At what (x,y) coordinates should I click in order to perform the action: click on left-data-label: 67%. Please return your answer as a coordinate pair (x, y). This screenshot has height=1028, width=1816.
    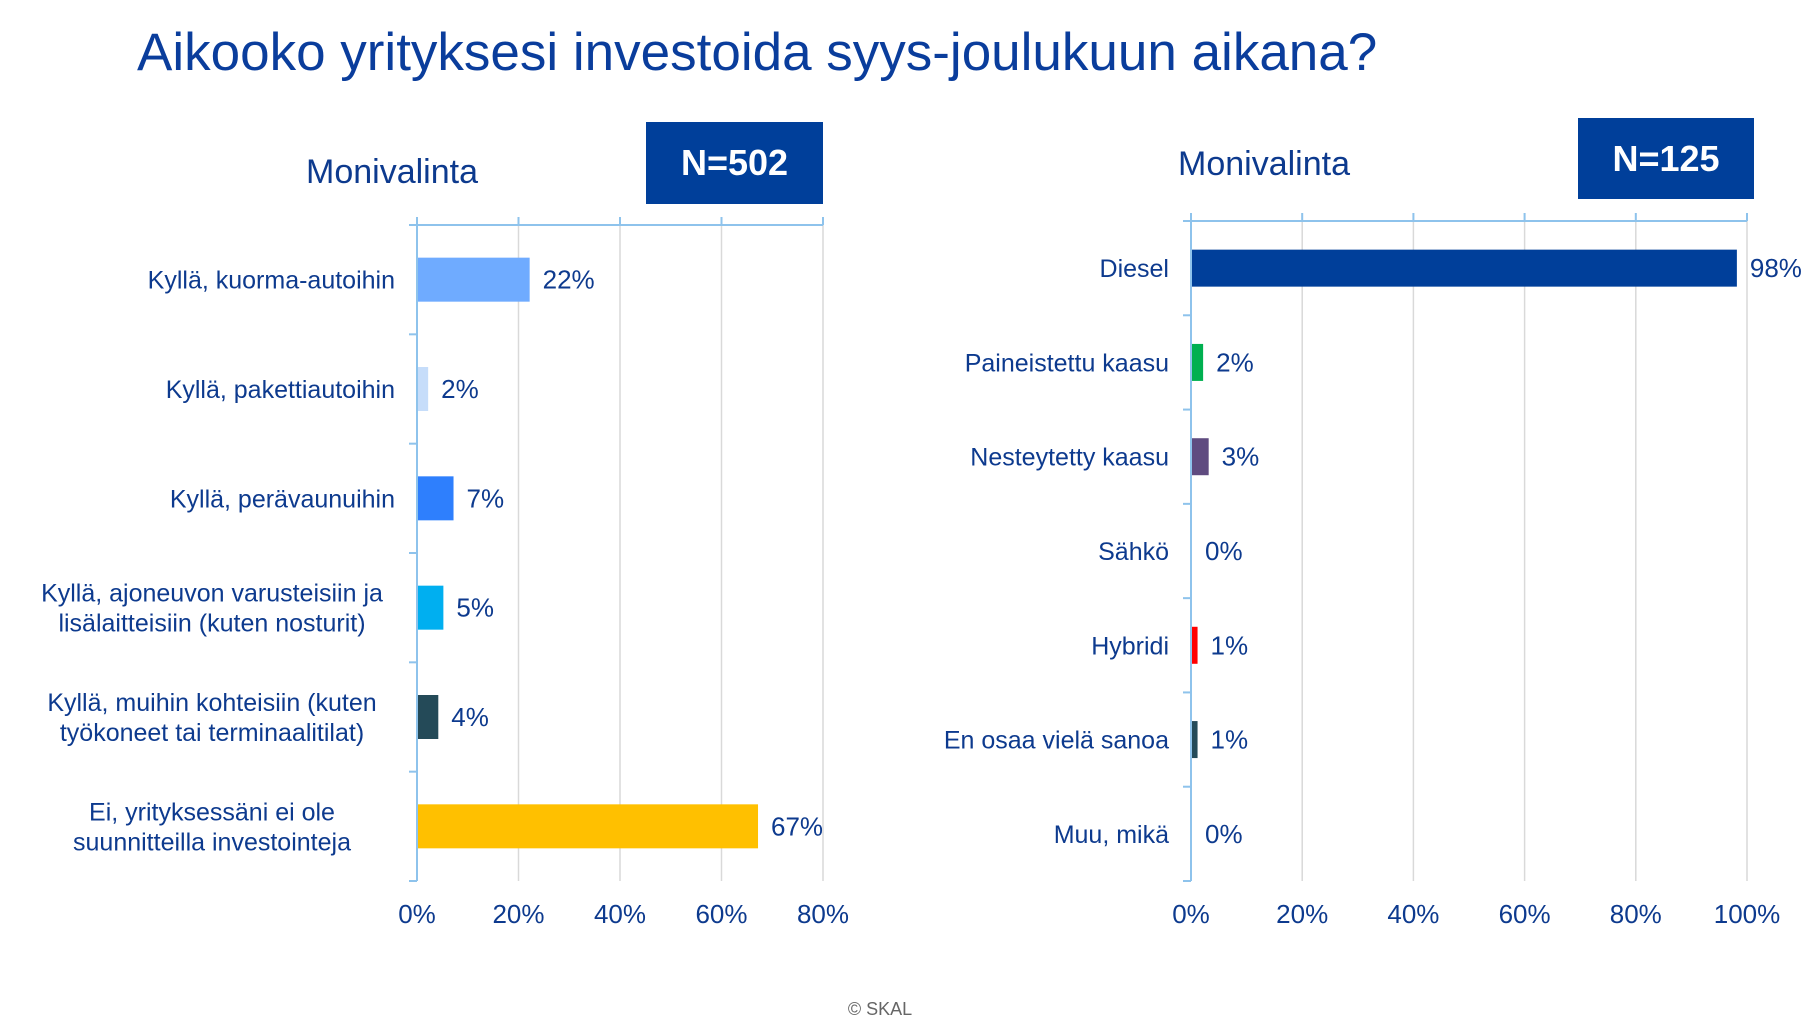
    Looking at the image, I should click on (797, 826).